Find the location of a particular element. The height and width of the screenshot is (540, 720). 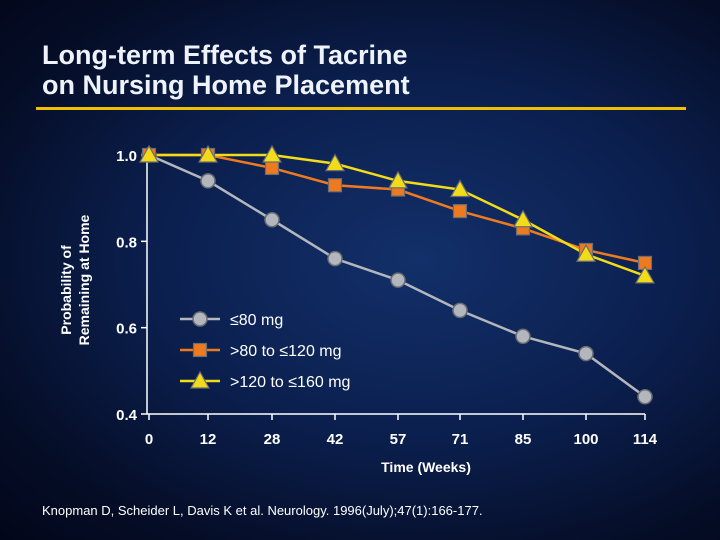

legend-label-high-dose: >120 to ≤160 mg is located at coordinates (290, 382).